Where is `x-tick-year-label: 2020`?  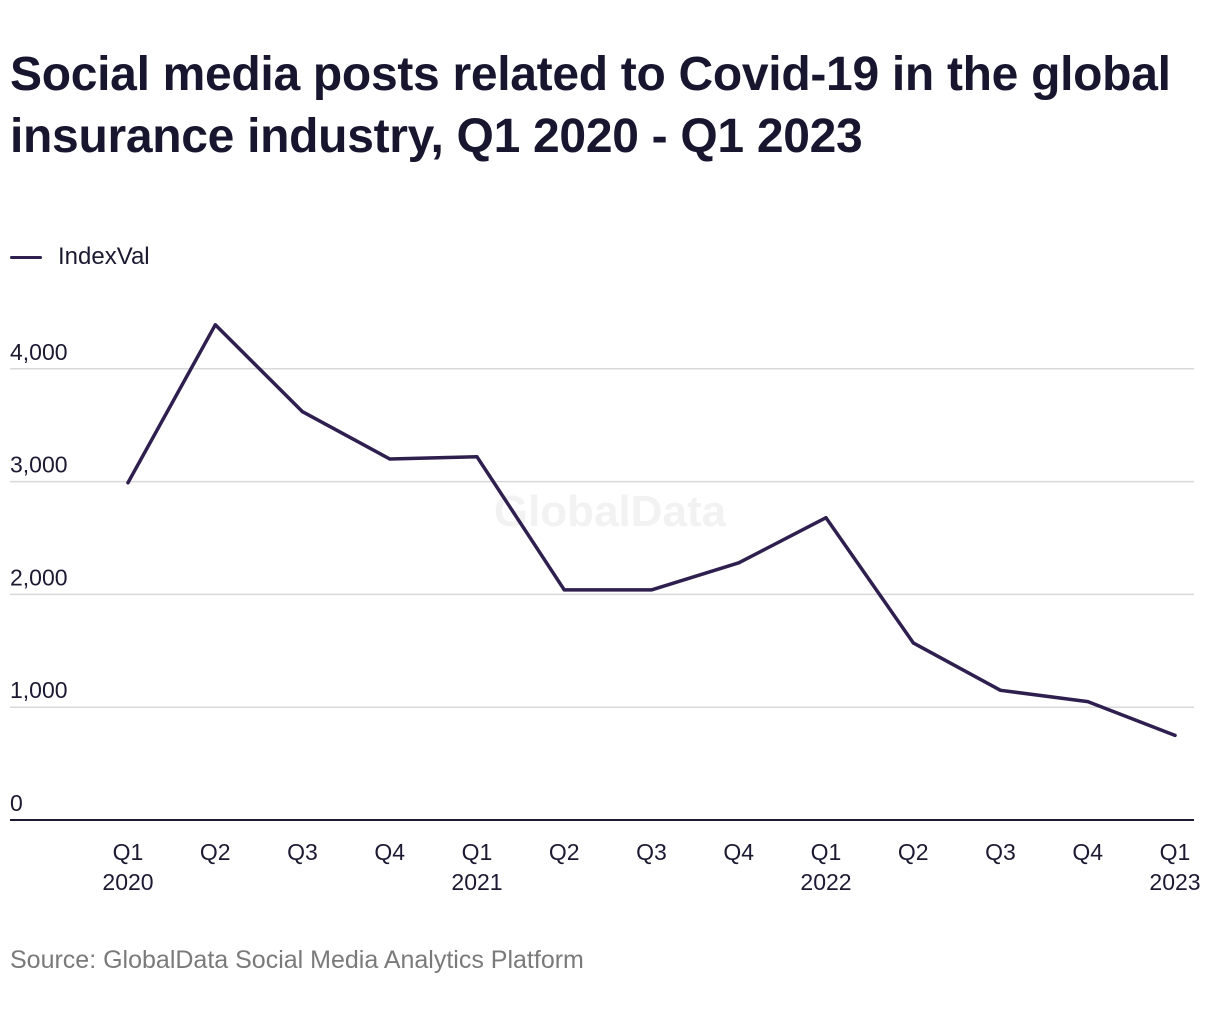 x-tick-year-label: 2020 is located at coordinates (127, 882).